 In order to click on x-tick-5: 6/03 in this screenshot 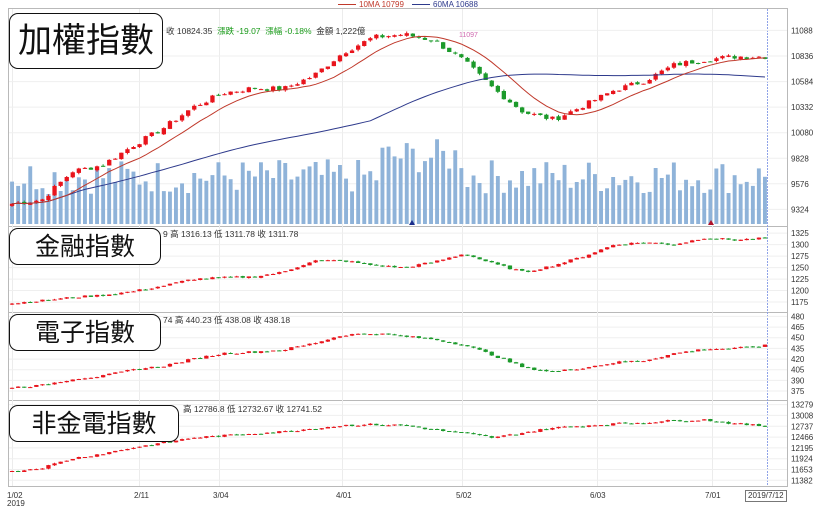, I will do `click(598, 495)`.